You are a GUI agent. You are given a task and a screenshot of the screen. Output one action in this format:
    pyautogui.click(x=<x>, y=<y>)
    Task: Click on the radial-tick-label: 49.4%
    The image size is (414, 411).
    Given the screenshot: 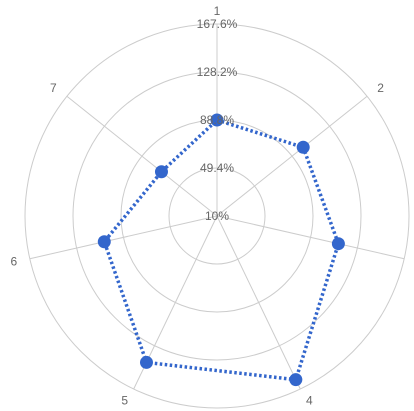 What is the action you would take?
    pyautogui.click(x=217, y=168)
    